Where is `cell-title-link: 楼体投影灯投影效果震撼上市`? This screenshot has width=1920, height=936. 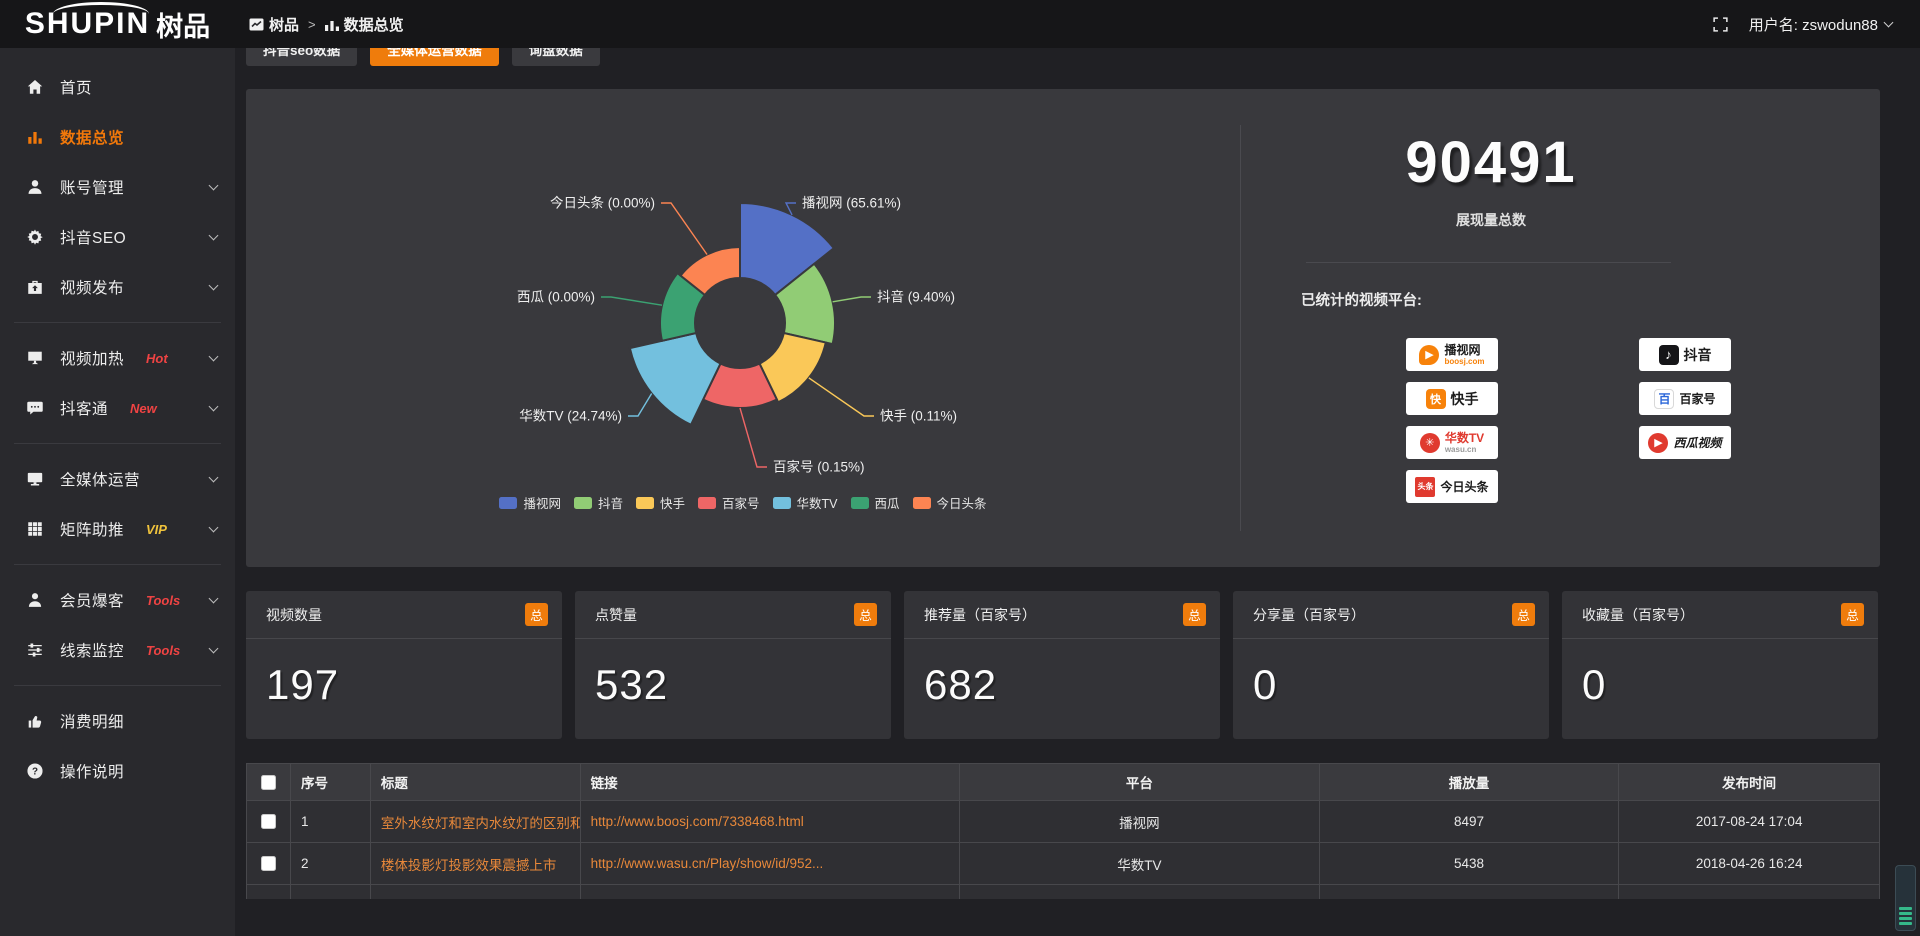
cell-title-link: 楼体投影灯投影效果震撼上市 is located at coordinates (476, 863).